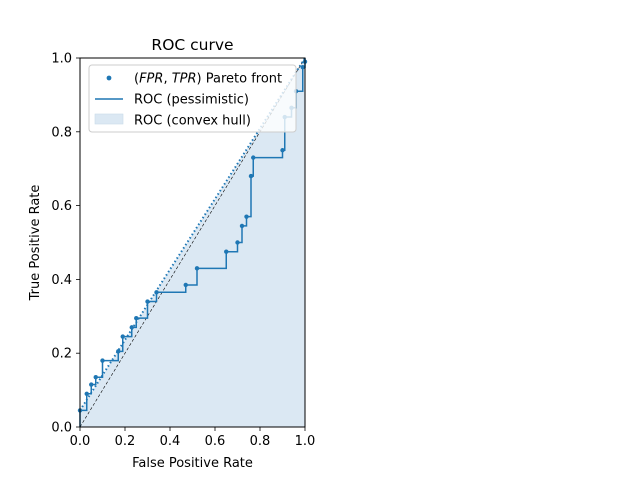  What do you see at coordinates (61, 59) in the screenshot?
I see `y-tick-label: 1.0` at bounding box center [61, 59].